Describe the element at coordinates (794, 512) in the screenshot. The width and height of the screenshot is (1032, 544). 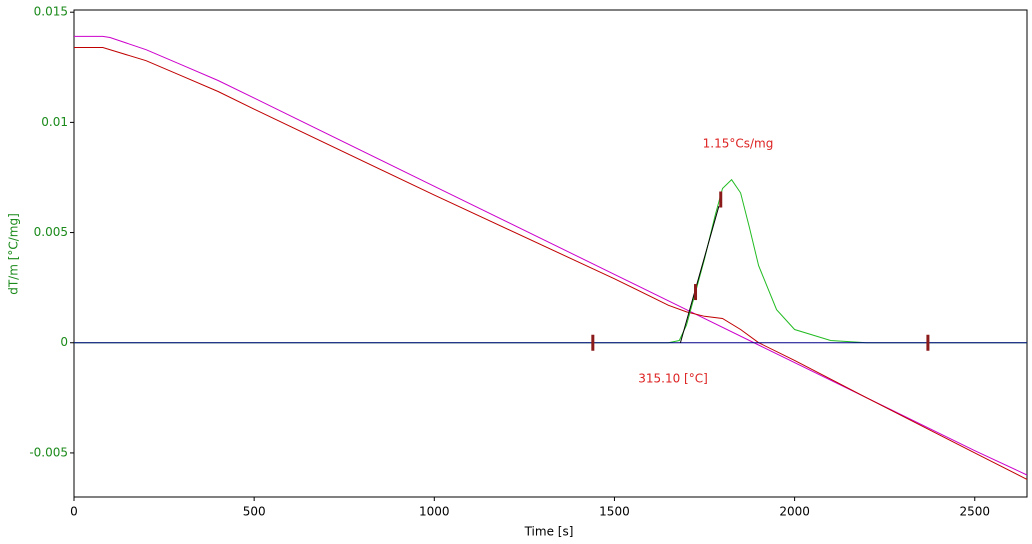
I see `x-tick-label: 2000` at that location.